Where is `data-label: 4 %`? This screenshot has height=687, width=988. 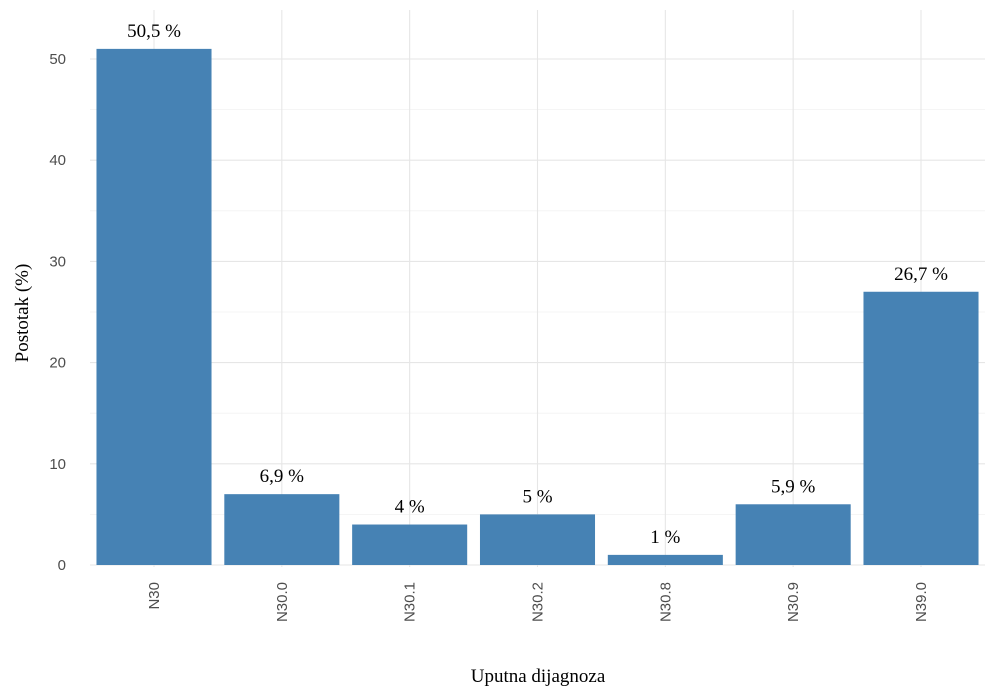 data-label: 4 % is located at coordinates (410, 507).